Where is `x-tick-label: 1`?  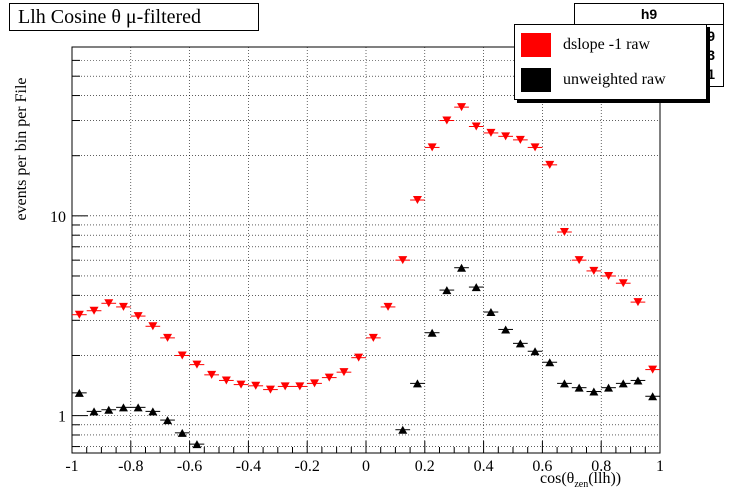 x-tick-label: 1 is located at coordinates (660, 466).